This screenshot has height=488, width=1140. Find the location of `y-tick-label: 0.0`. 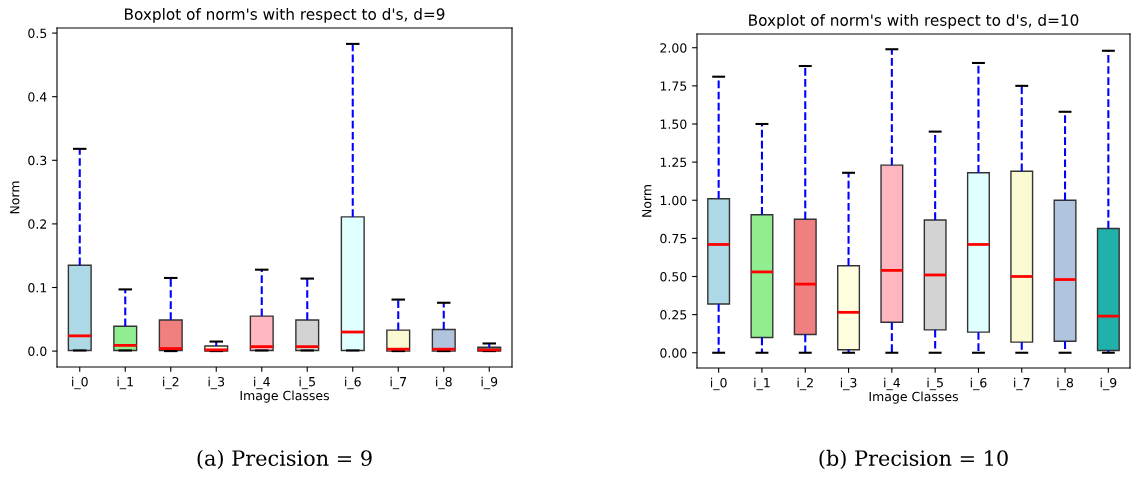

y-tick-label: 0.0 is located at coordinates (37, 351).